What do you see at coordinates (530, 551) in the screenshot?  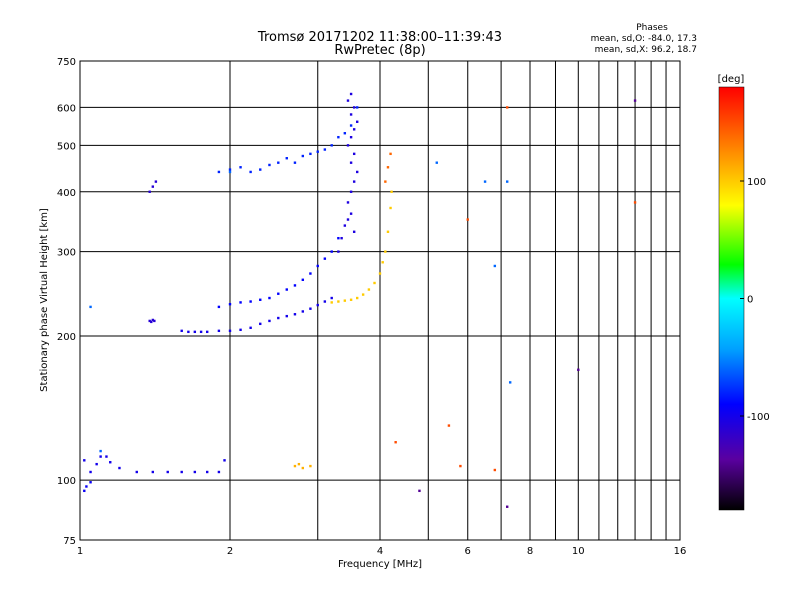 I see `x-tick-label: 8` at bounding box center [530, 551].